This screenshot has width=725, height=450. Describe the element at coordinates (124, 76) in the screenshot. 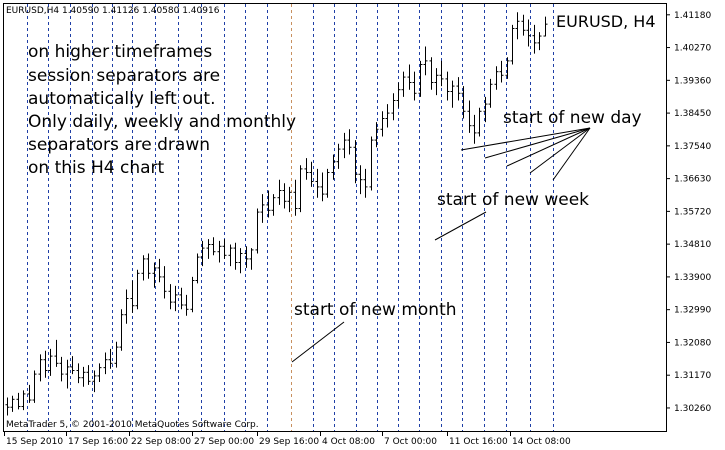

I see `note-line-2: session separators are` at that location.